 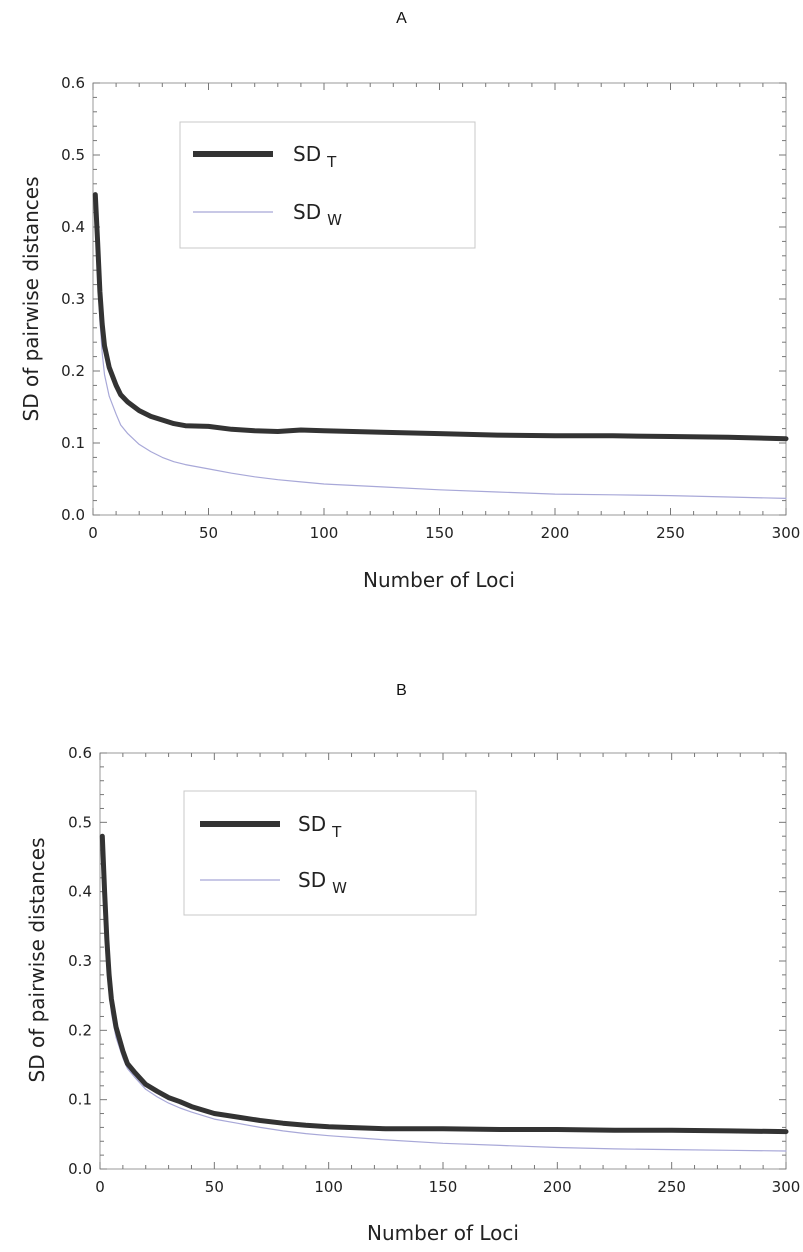 What do you see at coordinates (401, 690) in the screenshot?
I see `panel-label-b: B` at bounding box center [401, 690].